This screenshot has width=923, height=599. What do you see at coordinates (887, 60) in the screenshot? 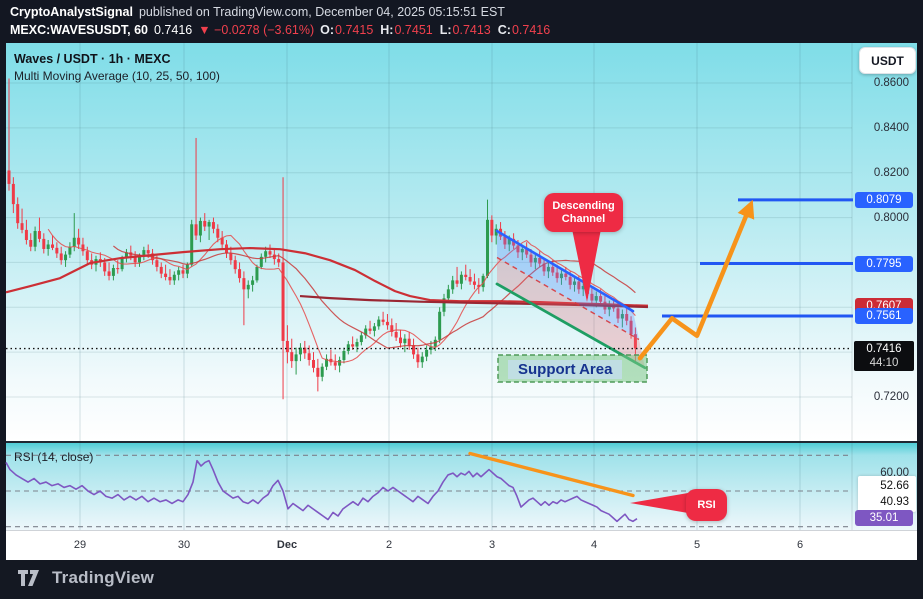
I see `currency-toggle-button: USDT` at bounding box center [887, 60].